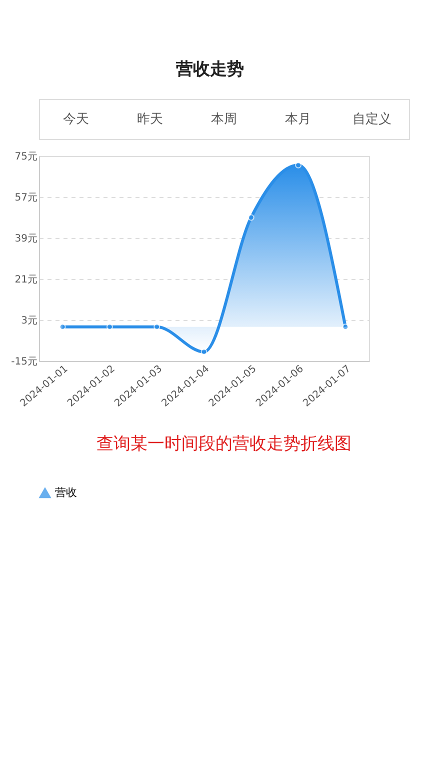 This screenshot has height=779, width=421. I want to click on text: 自定义, so click(372, 119).